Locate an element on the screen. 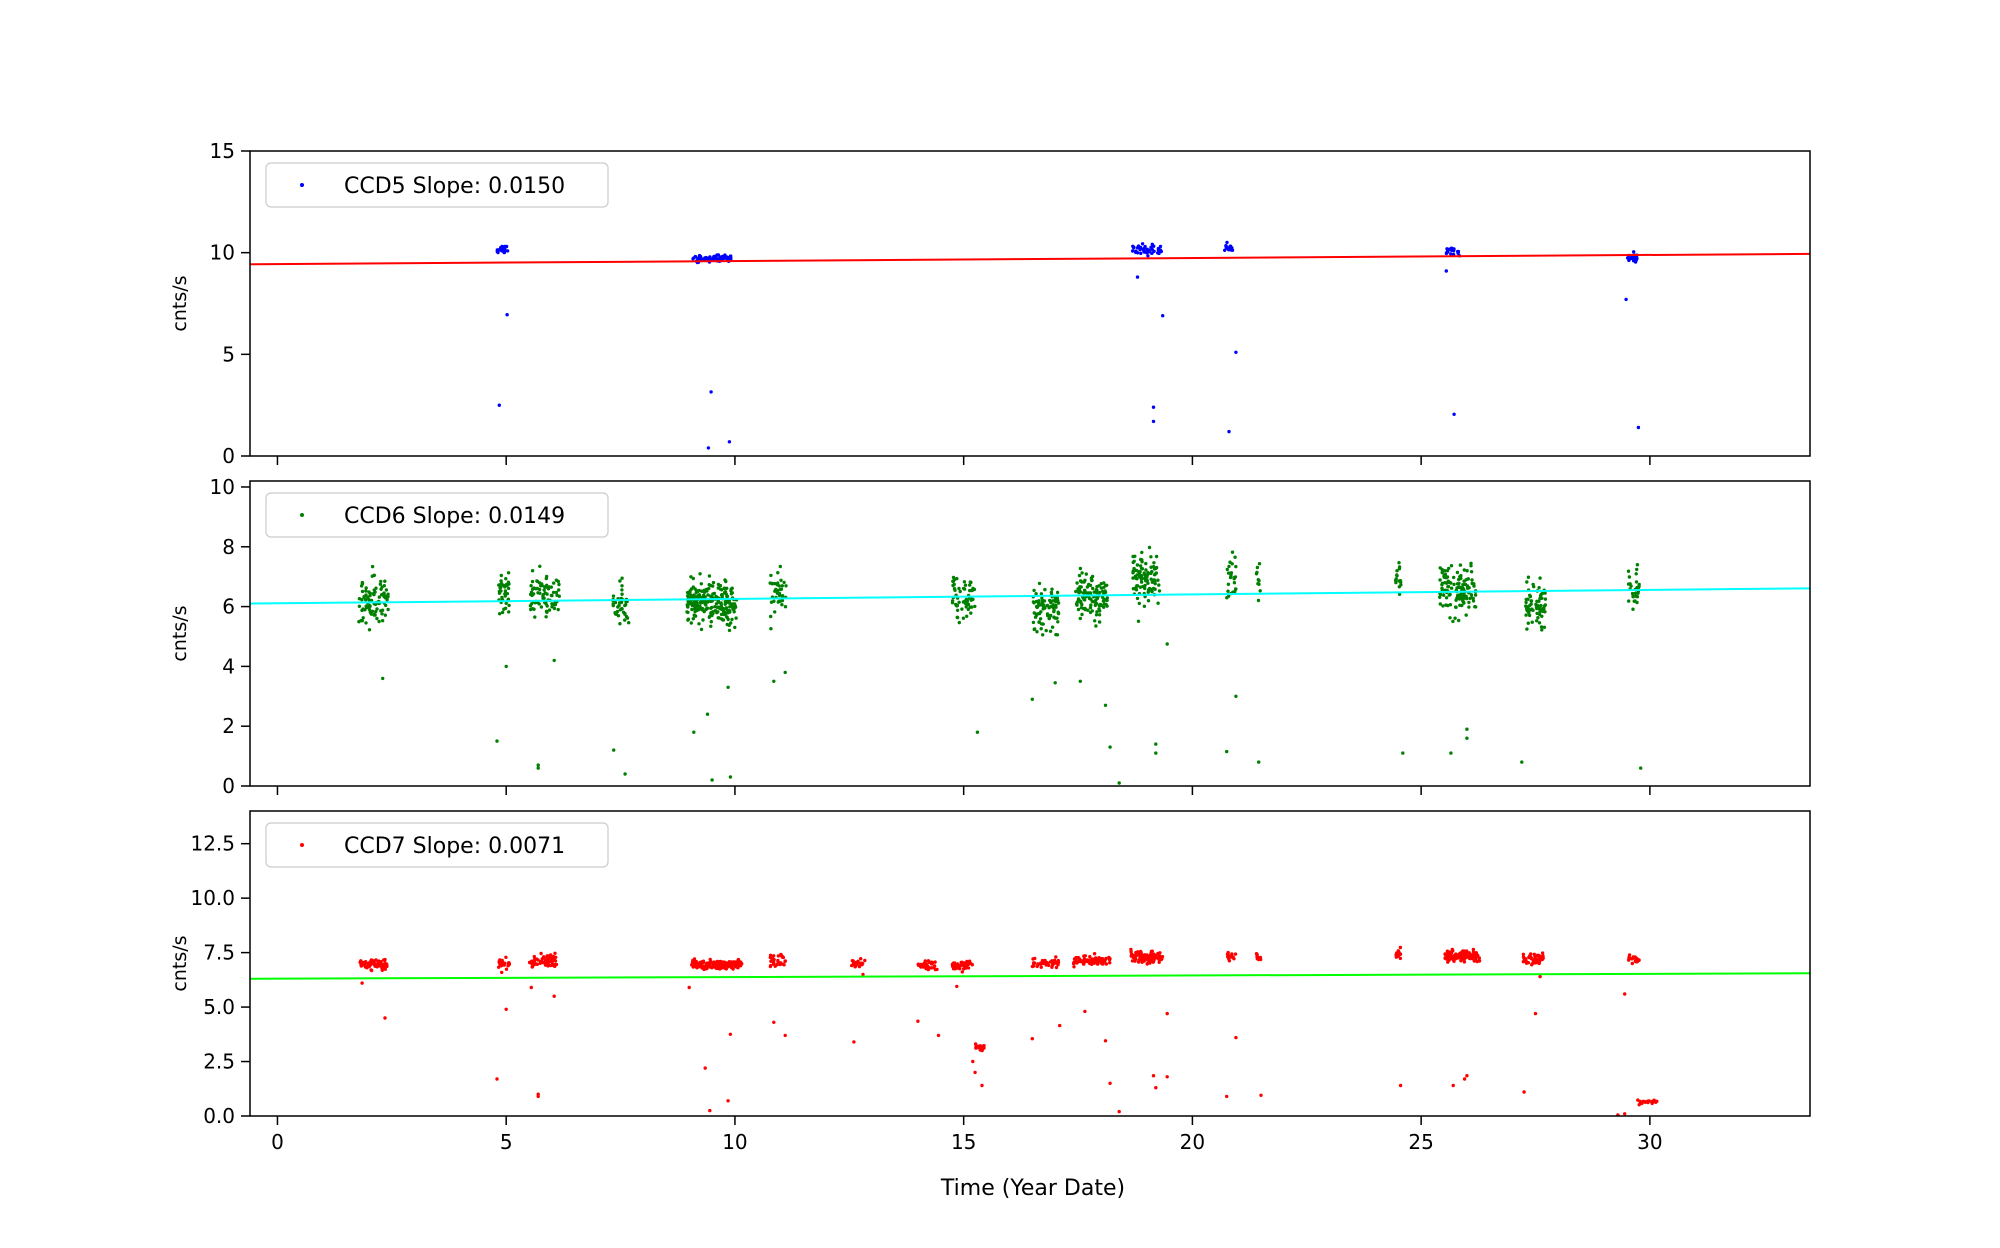 This screenshot has height=1248, width=2000. plot-area is located at coordinates (1030, 1030).